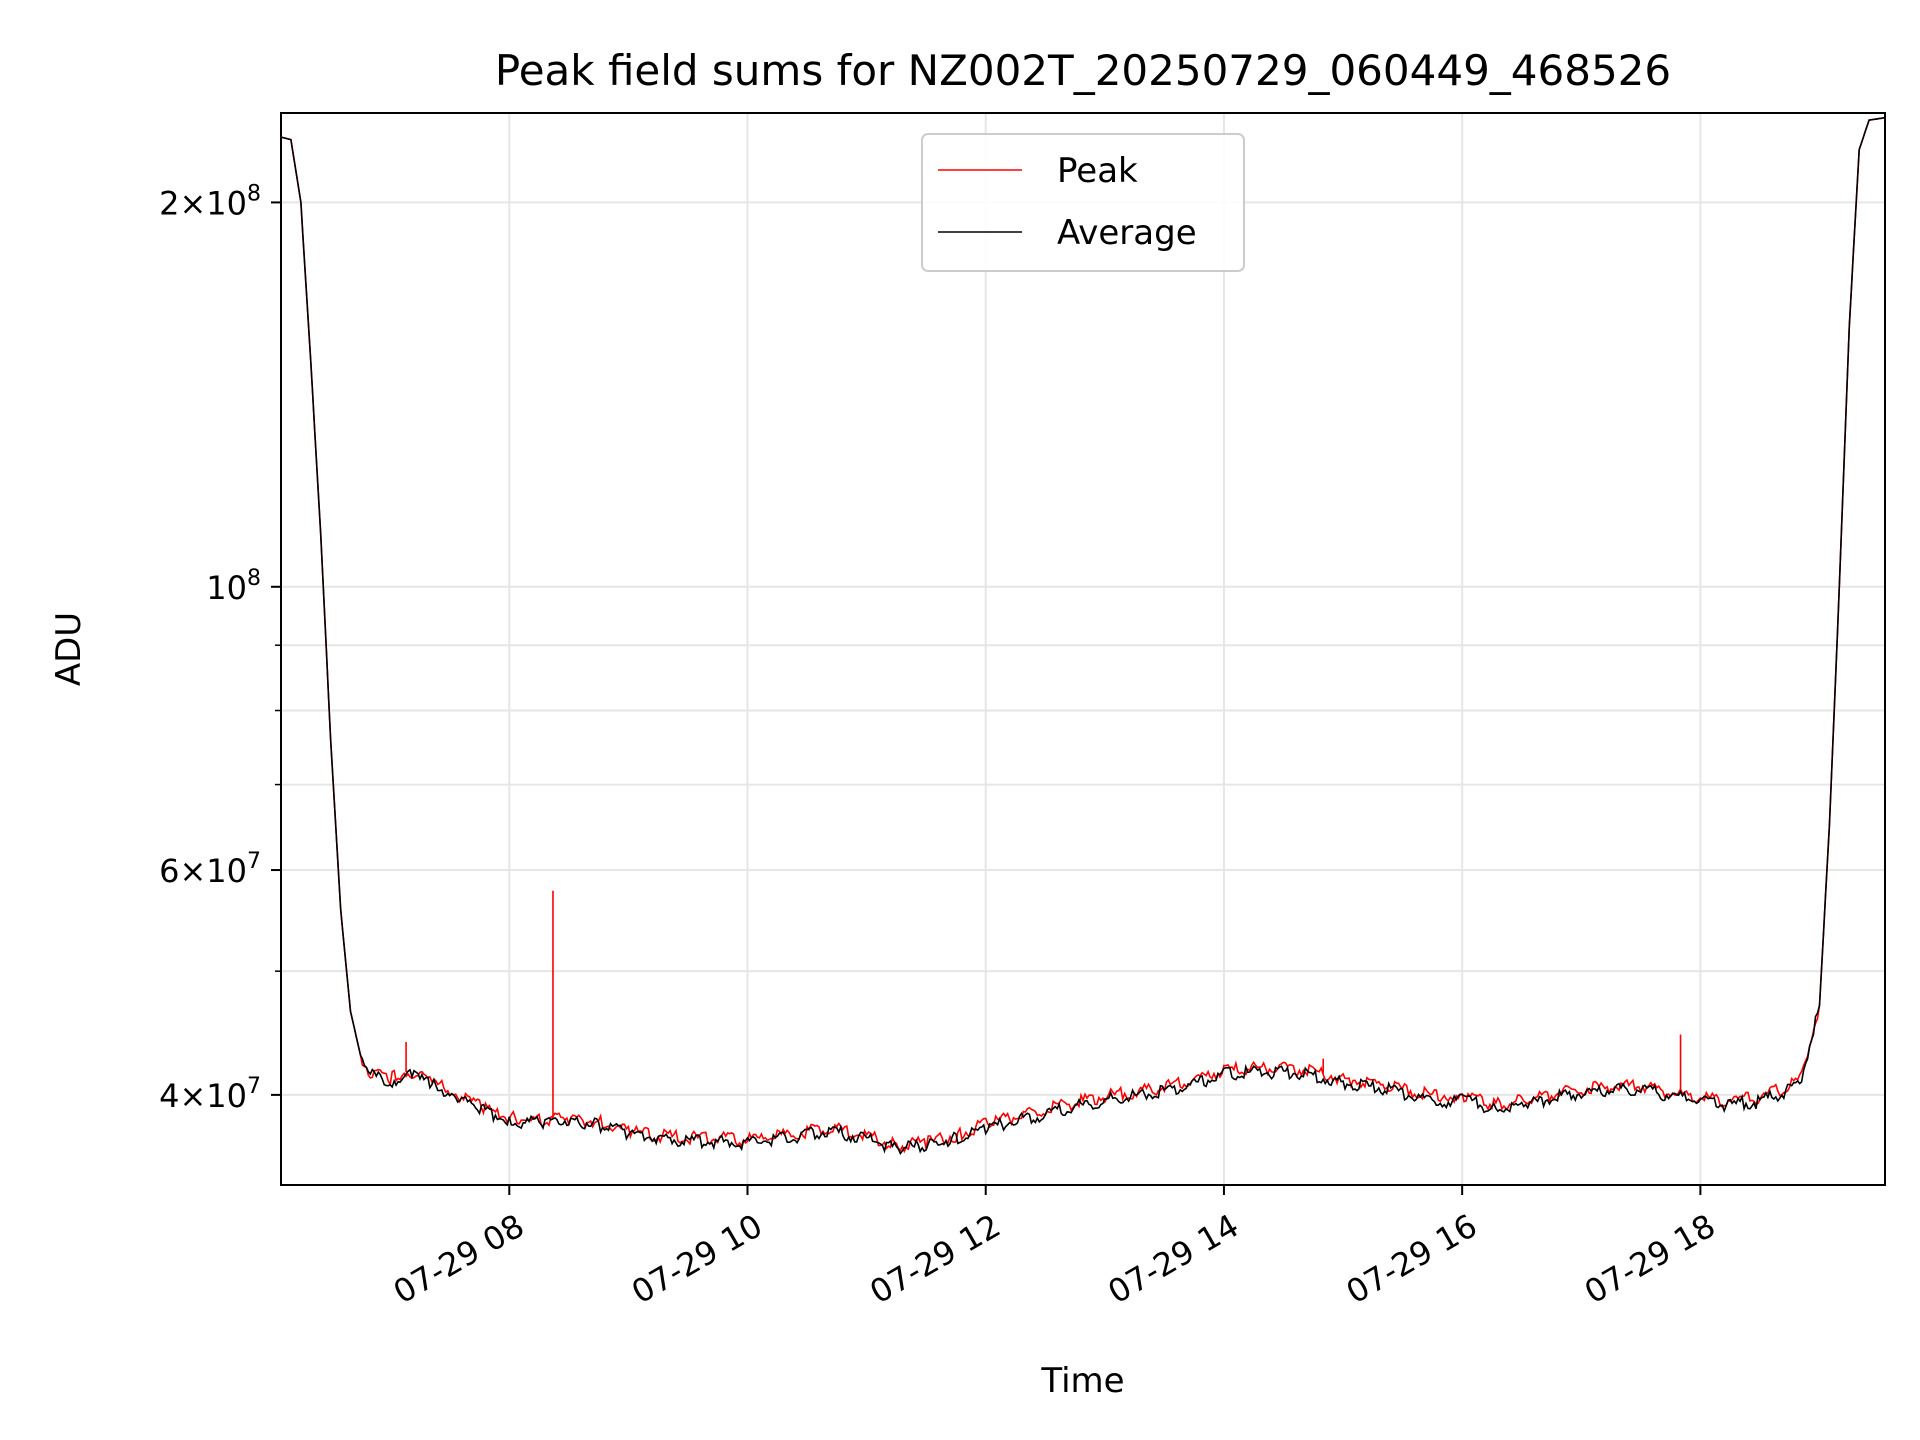  I want to click on x-axis-label: Time, so click(1082, 1381).